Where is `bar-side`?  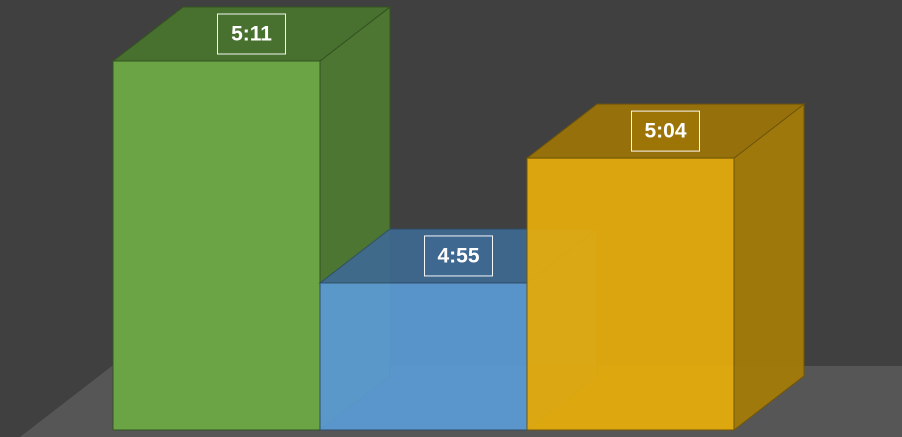
bar-side is located at coordinates (769, 267).